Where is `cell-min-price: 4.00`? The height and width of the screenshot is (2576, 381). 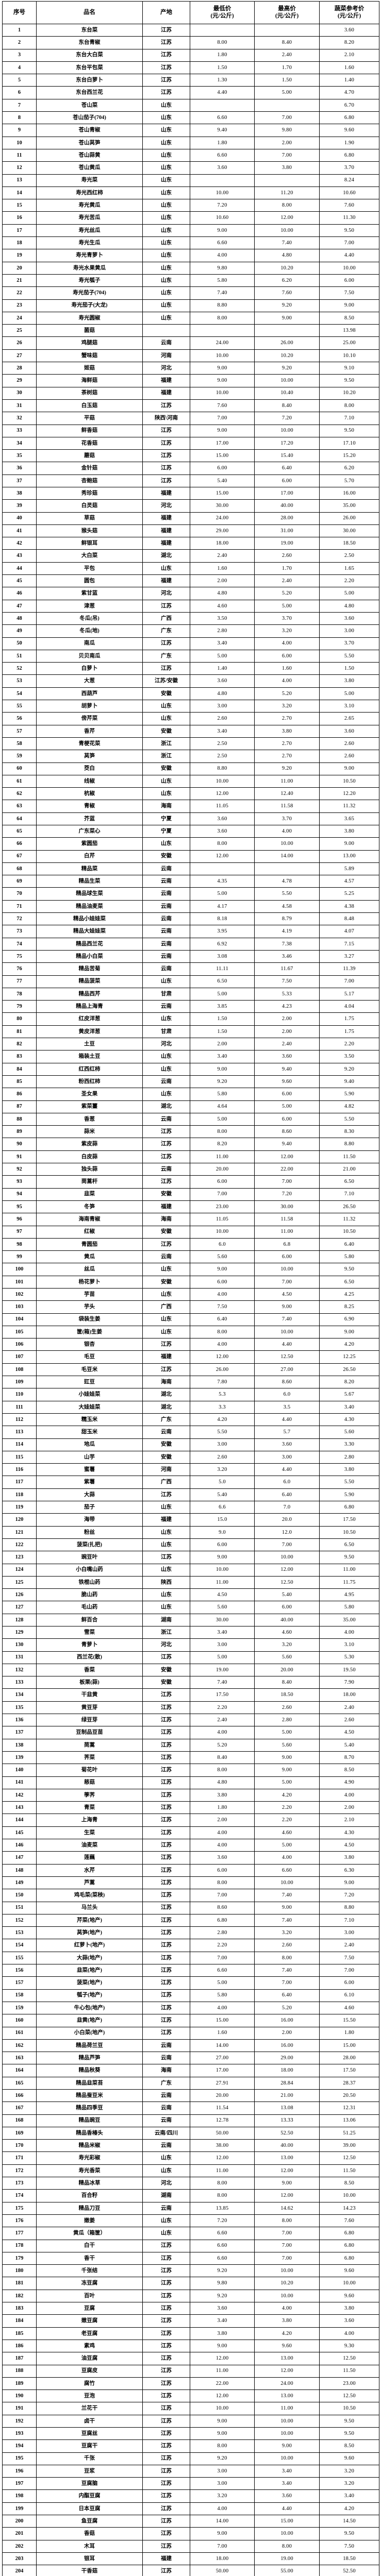
cell-min-price: 4.00 is located at coordinates (222, 1833).